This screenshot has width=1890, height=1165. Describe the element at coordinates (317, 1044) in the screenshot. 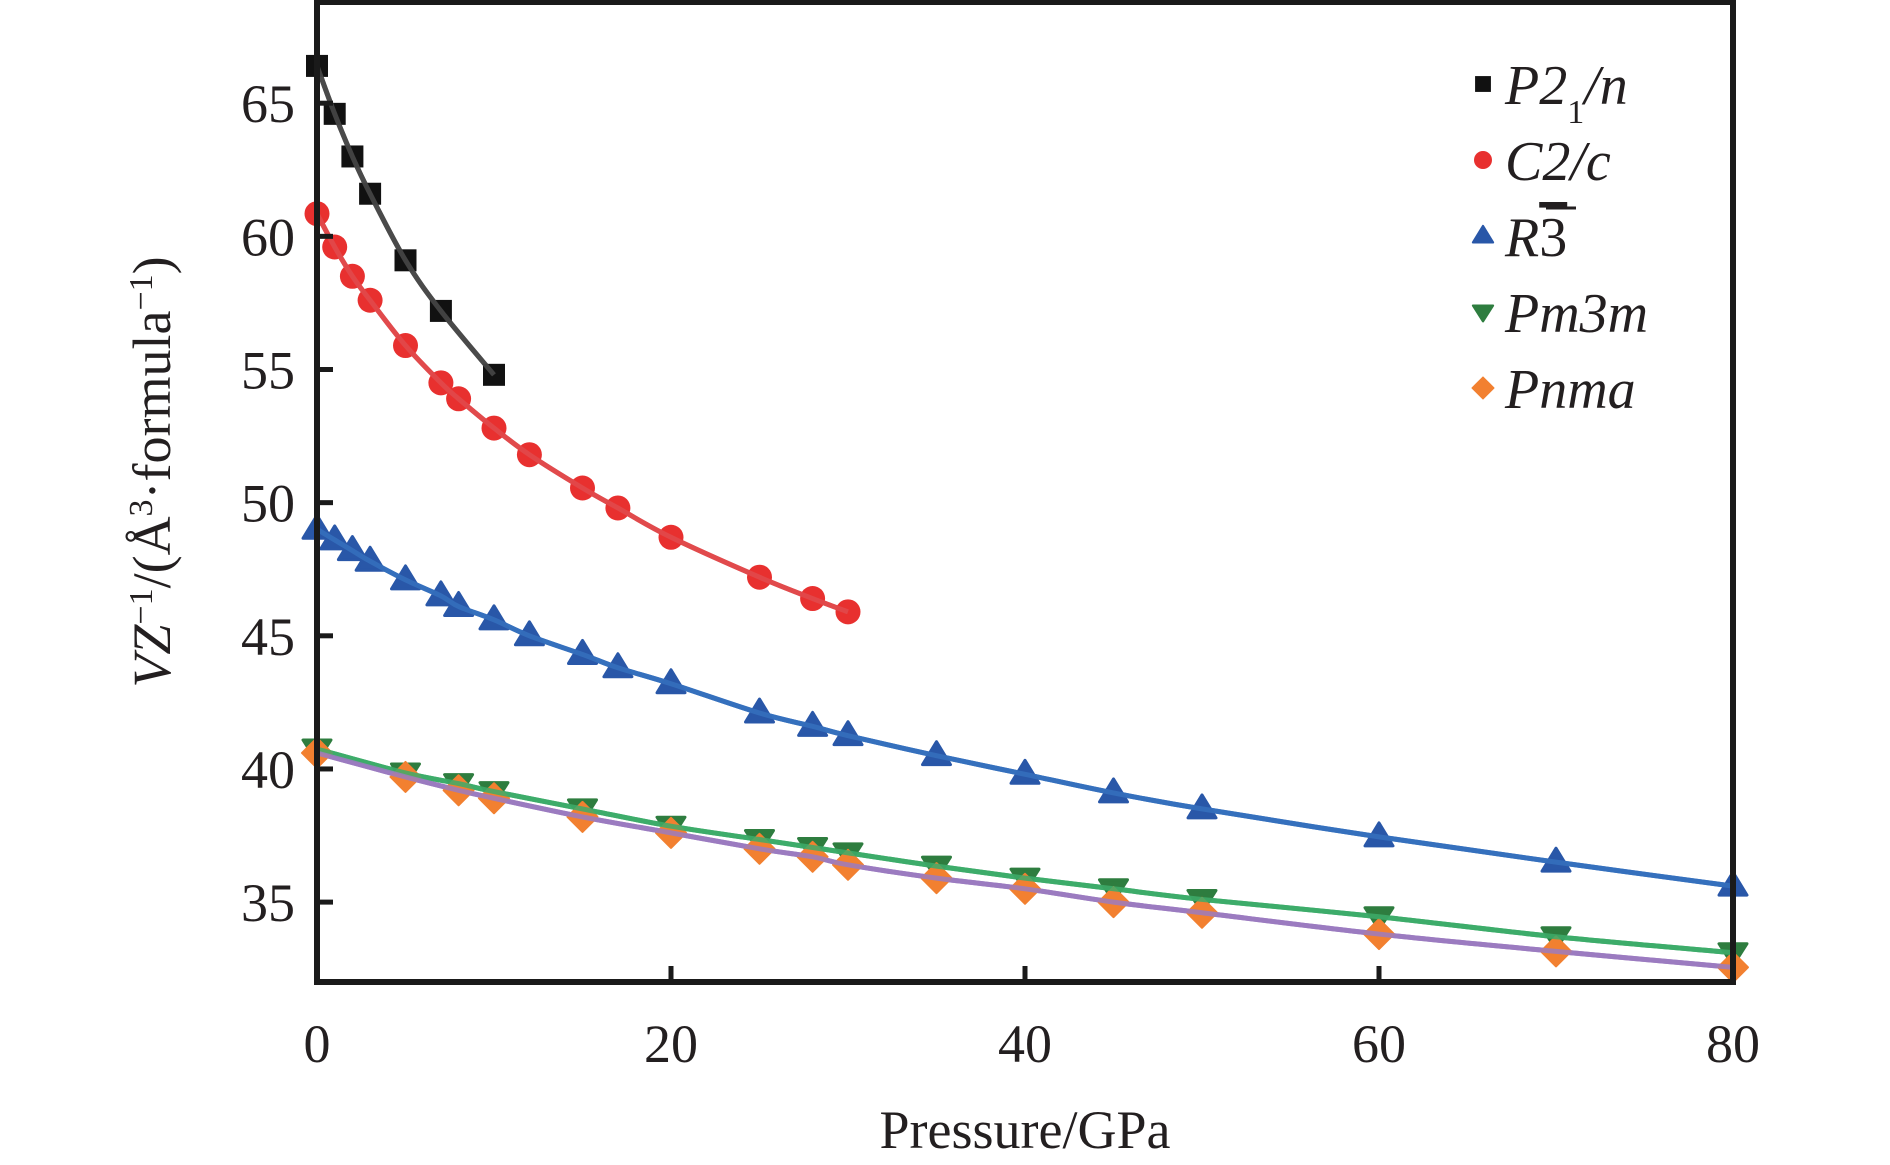

I see `x-tick-label: 0` at that location.